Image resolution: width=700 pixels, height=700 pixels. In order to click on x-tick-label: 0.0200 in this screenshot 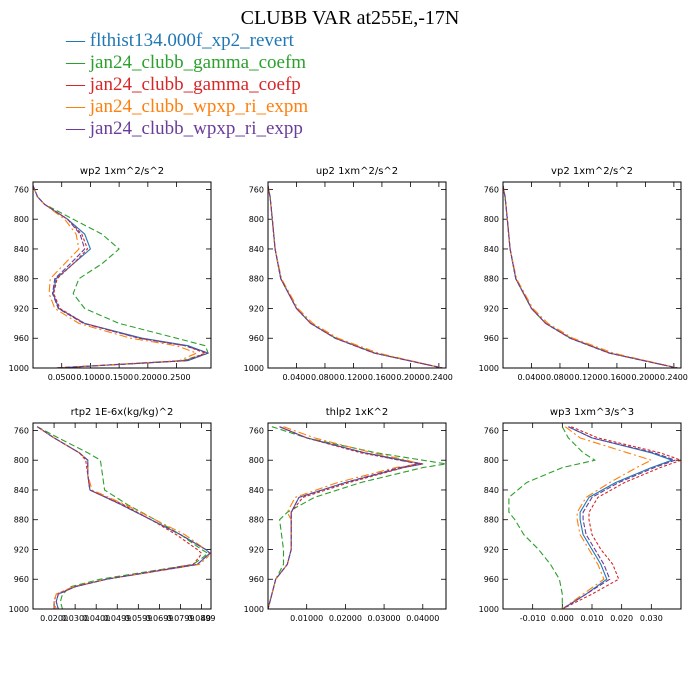, I will do `click(54, 618)`.